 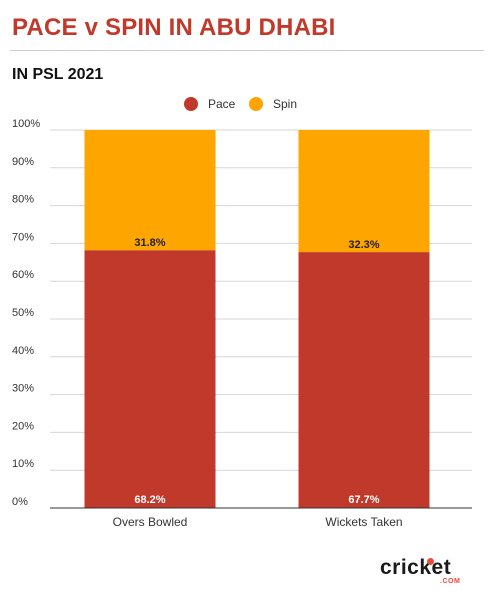 What do you see at coordinates (26, 124) in the screenshot?
I see `y-tick-label: 100%` at bounding box center [26, 124].